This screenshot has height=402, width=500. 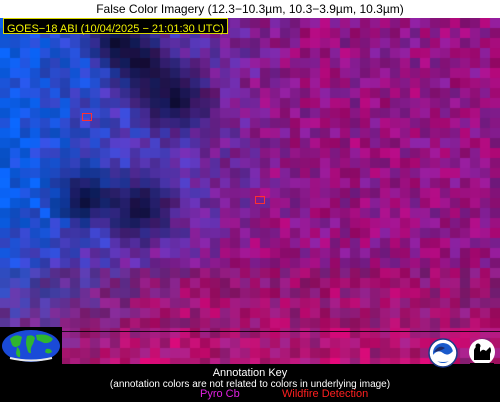 I want to click on annotation-key-title: Annotation Key, so click(x=250, y=373).